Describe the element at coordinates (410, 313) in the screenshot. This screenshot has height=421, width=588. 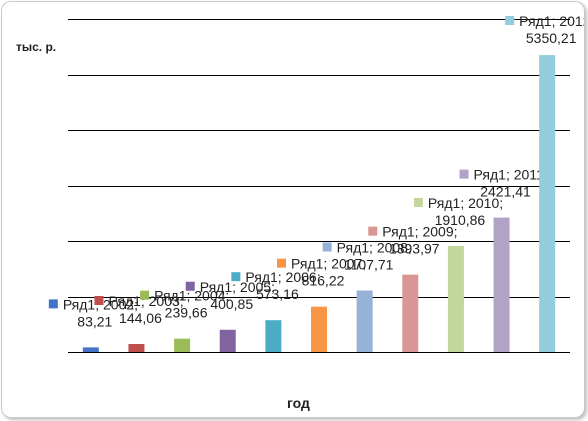
I see `bar-2009` at that location.